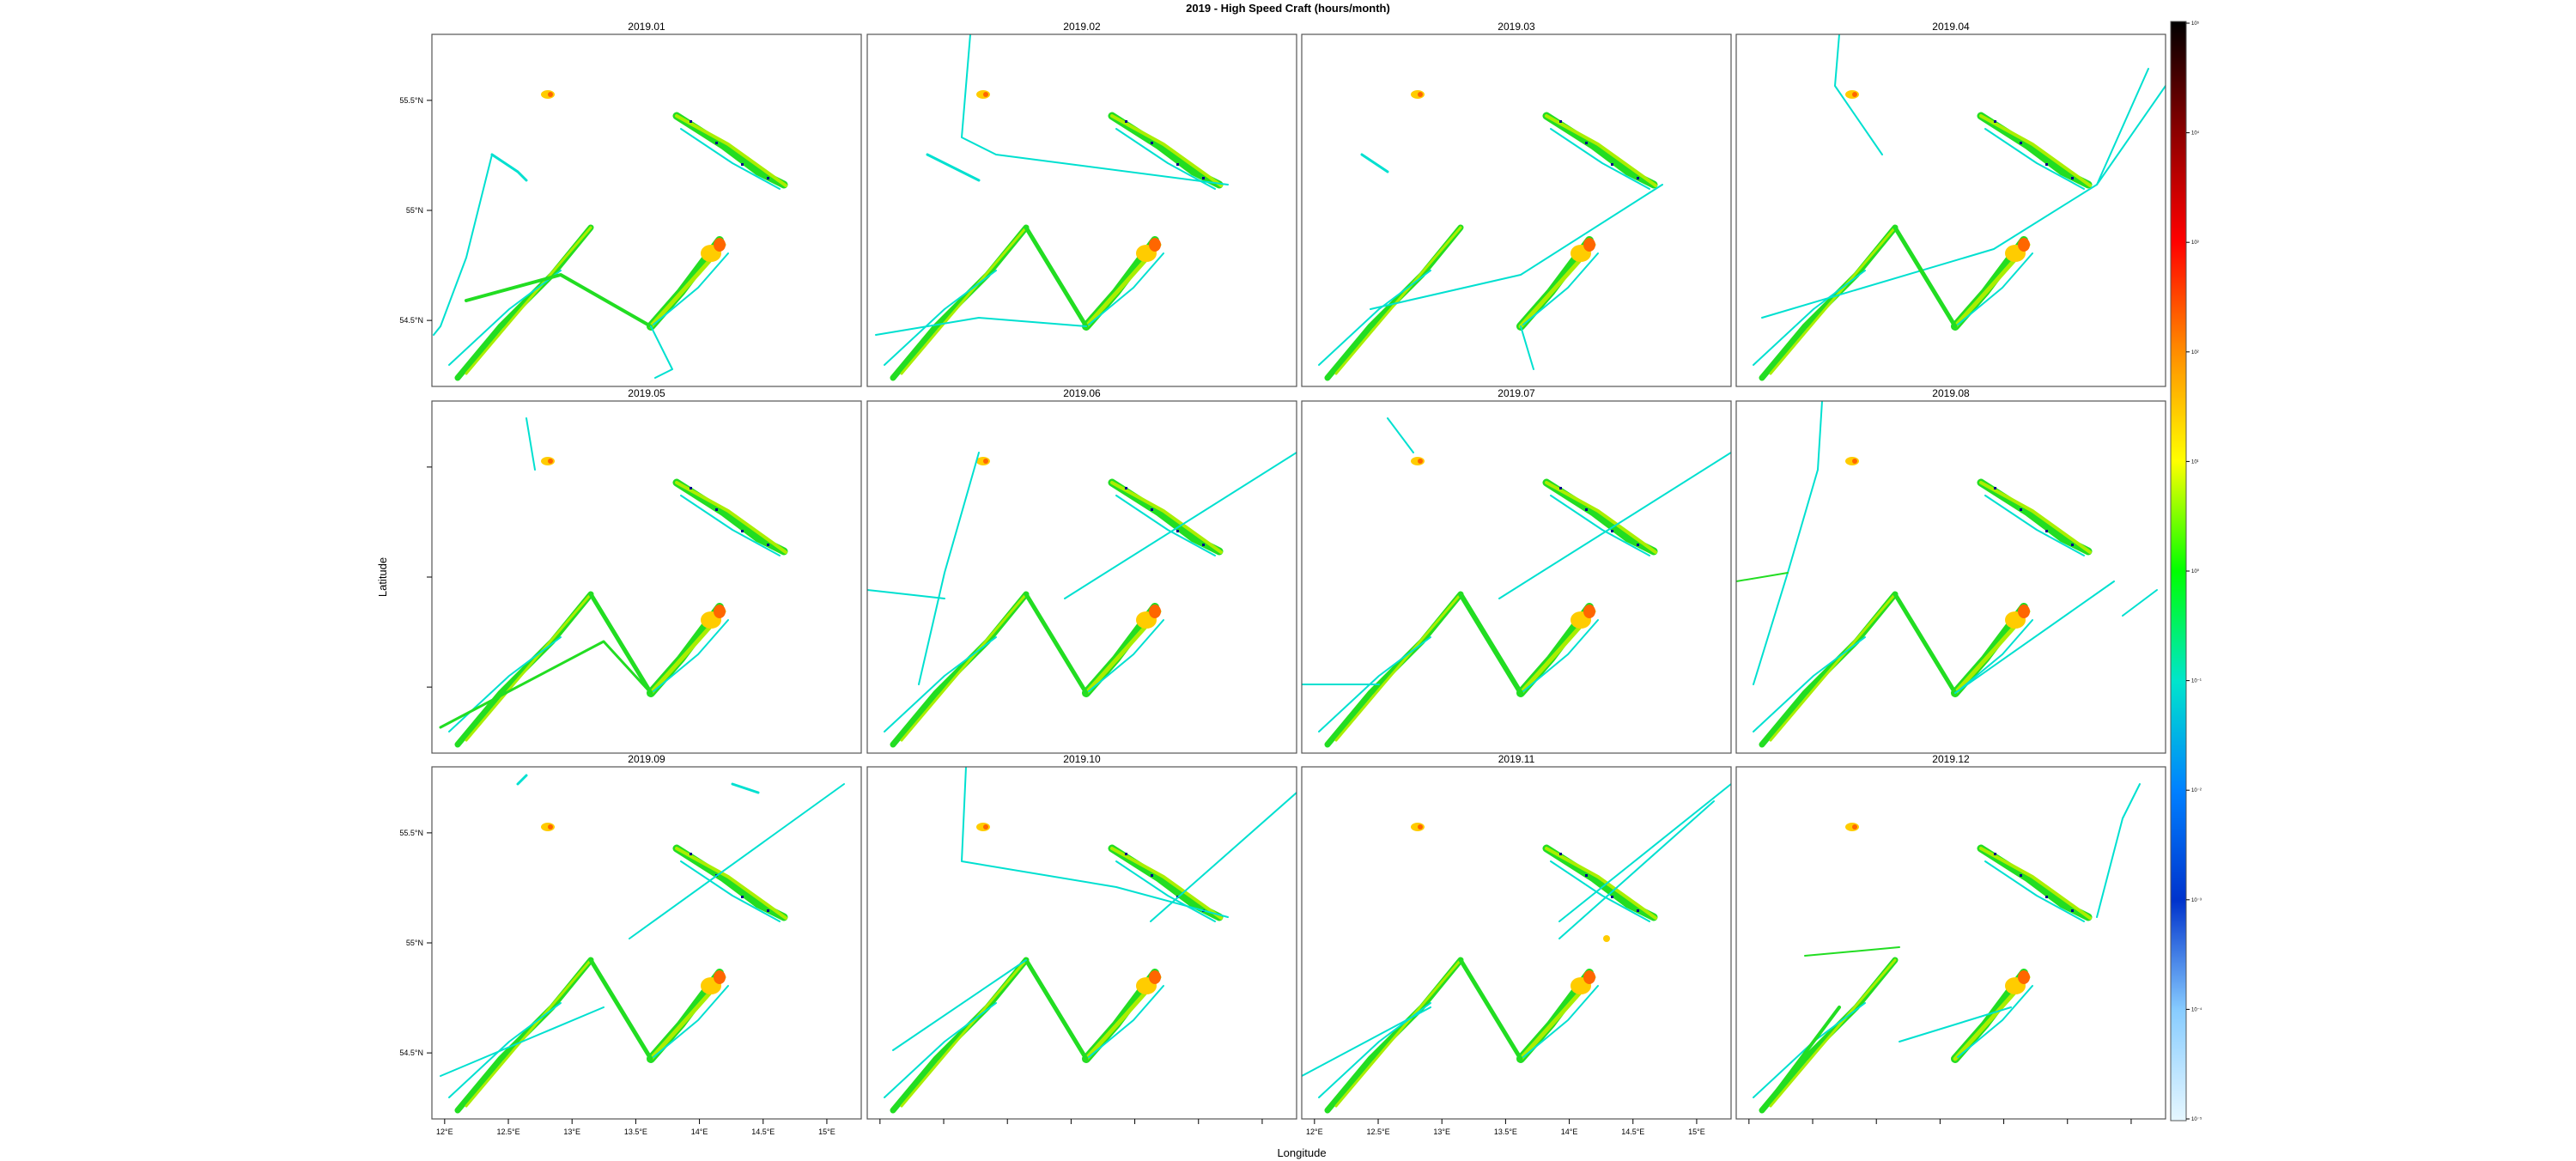 This screenshot has width=2576, height=1161. What do you see at coordinates (1082, 759) in the screenshot?
I see `panel-title: 2019.10` at bounding box center [1082, 759].